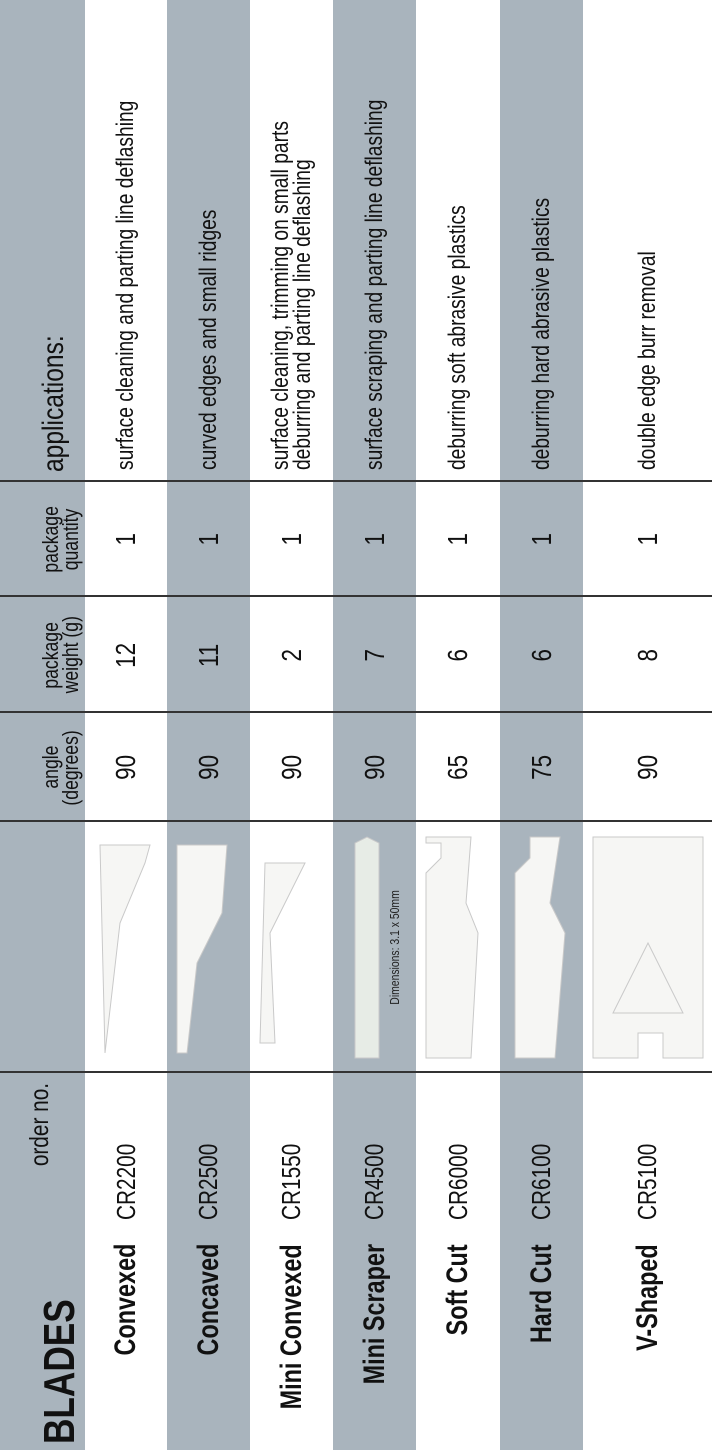  What do you see at coordinates (208, 1300) in the screenshot?
I see `blade-name: Concaved` at bounding box center [208, 1300].